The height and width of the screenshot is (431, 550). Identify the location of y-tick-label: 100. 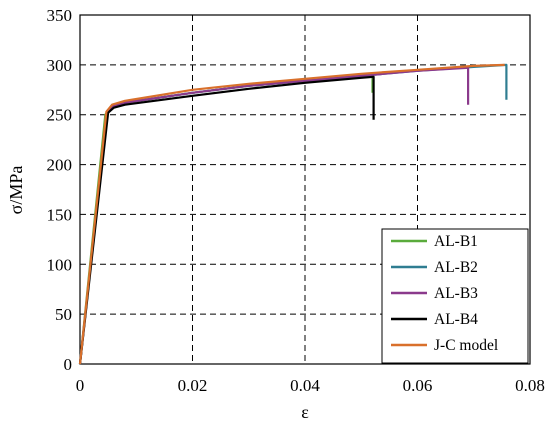
(60, 264).